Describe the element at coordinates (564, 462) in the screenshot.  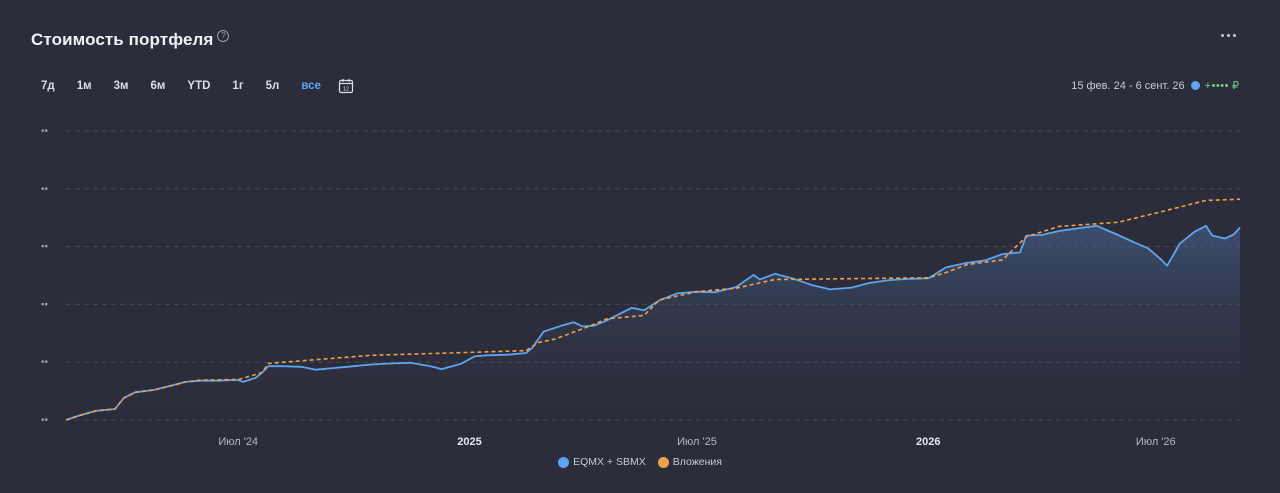
I see `legend-swatch-portfolio` at that location.